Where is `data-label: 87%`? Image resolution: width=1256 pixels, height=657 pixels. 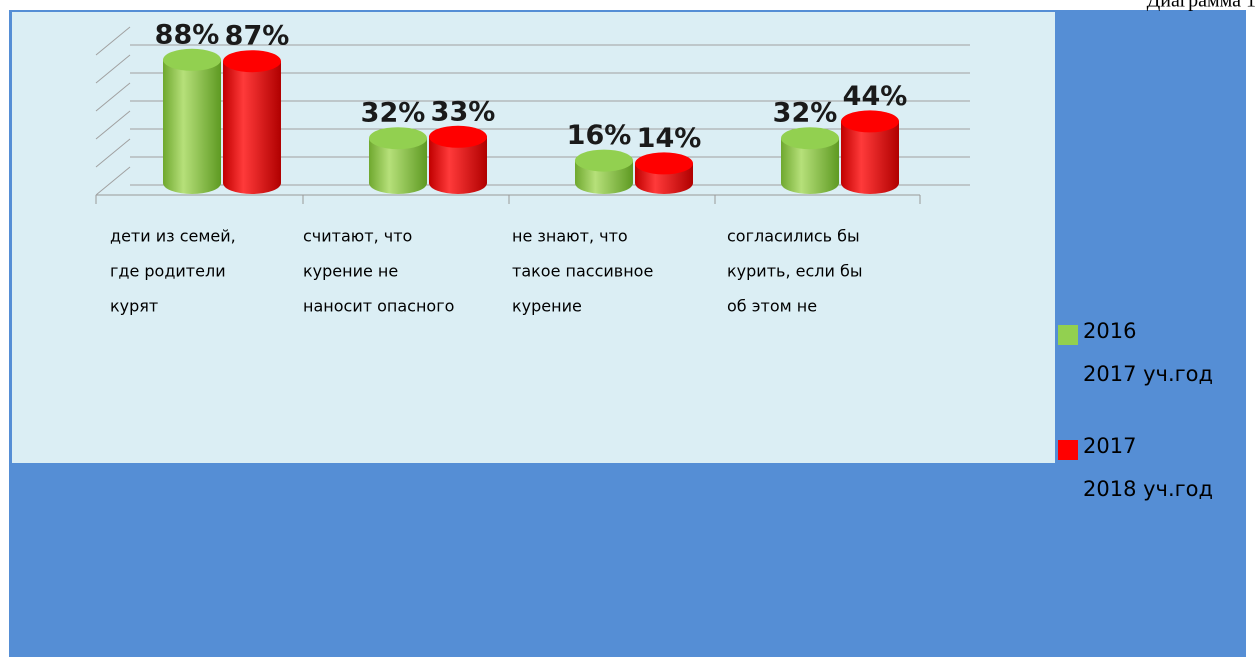
data-label: 87% is located at coordinates (257, 36).